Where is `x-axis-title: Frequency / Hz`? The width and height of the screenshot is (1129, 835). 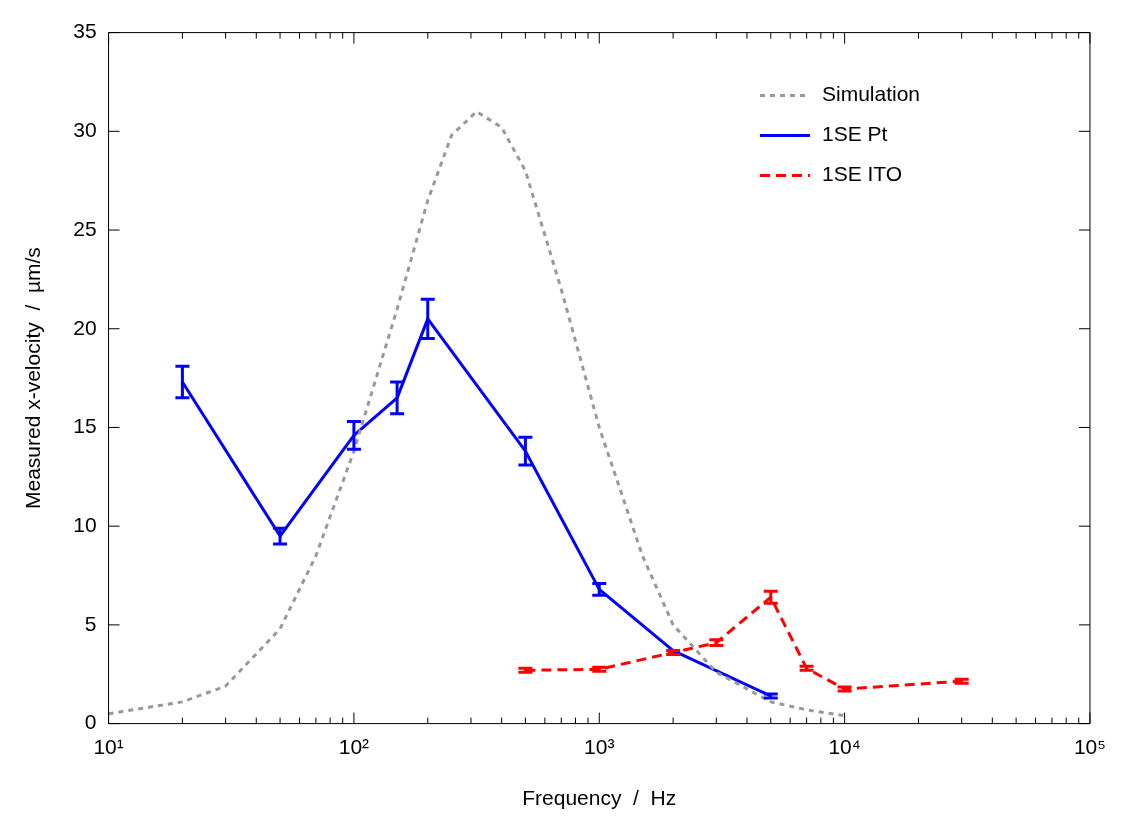 x-axis-title: Frequency / Hz is located at coordinates (599, 798).